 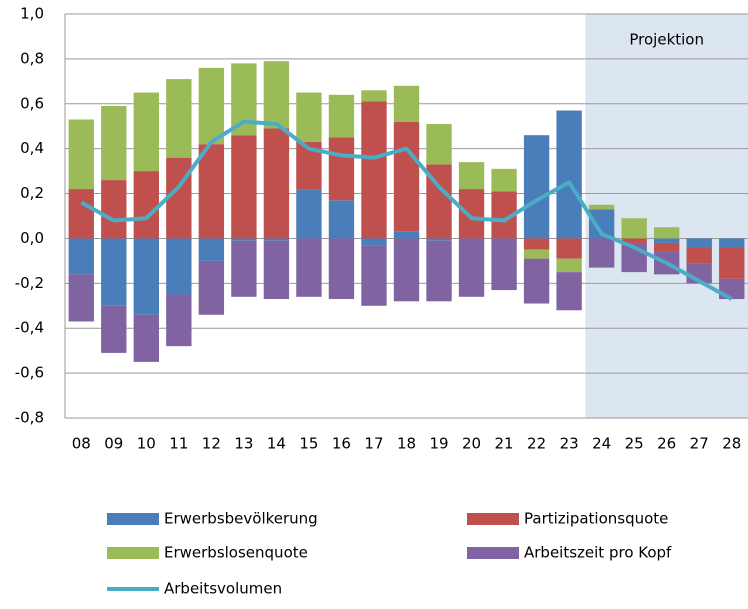 What do you see at coordinates (241, 519) in the screenshot?
I see `legend-label: Erwerbsbevölkerung` at bounding box center [241, 519].